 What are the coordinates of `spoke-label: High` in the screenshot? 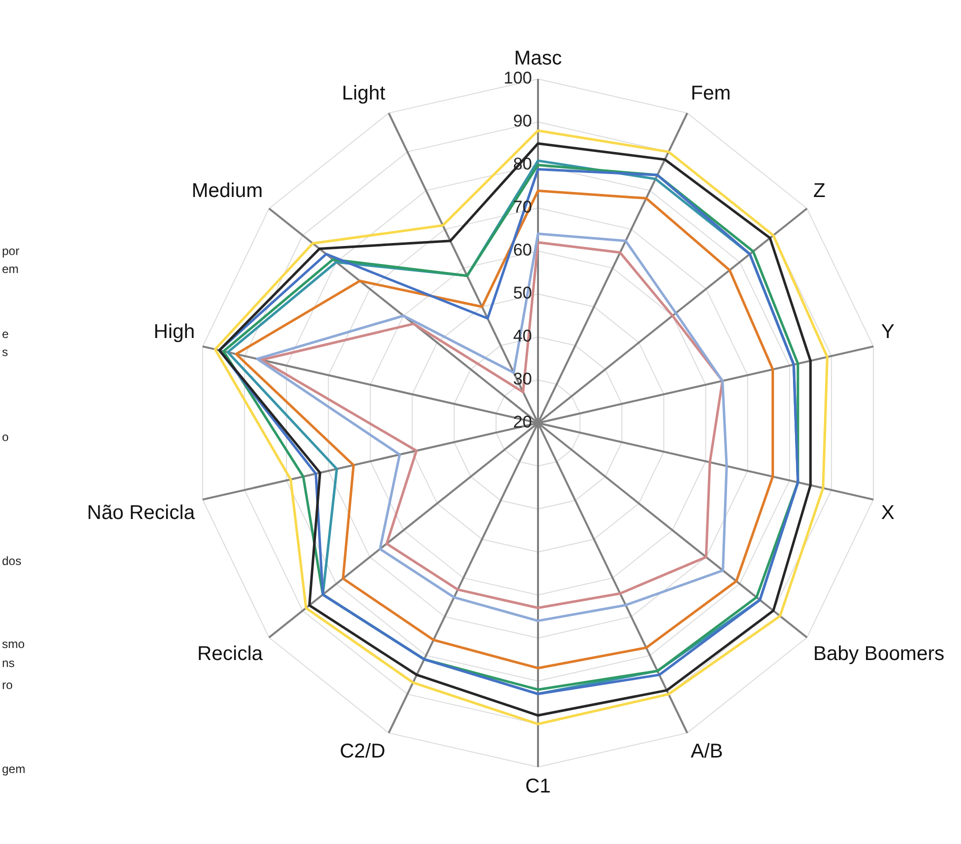 It's located at (174, 332).